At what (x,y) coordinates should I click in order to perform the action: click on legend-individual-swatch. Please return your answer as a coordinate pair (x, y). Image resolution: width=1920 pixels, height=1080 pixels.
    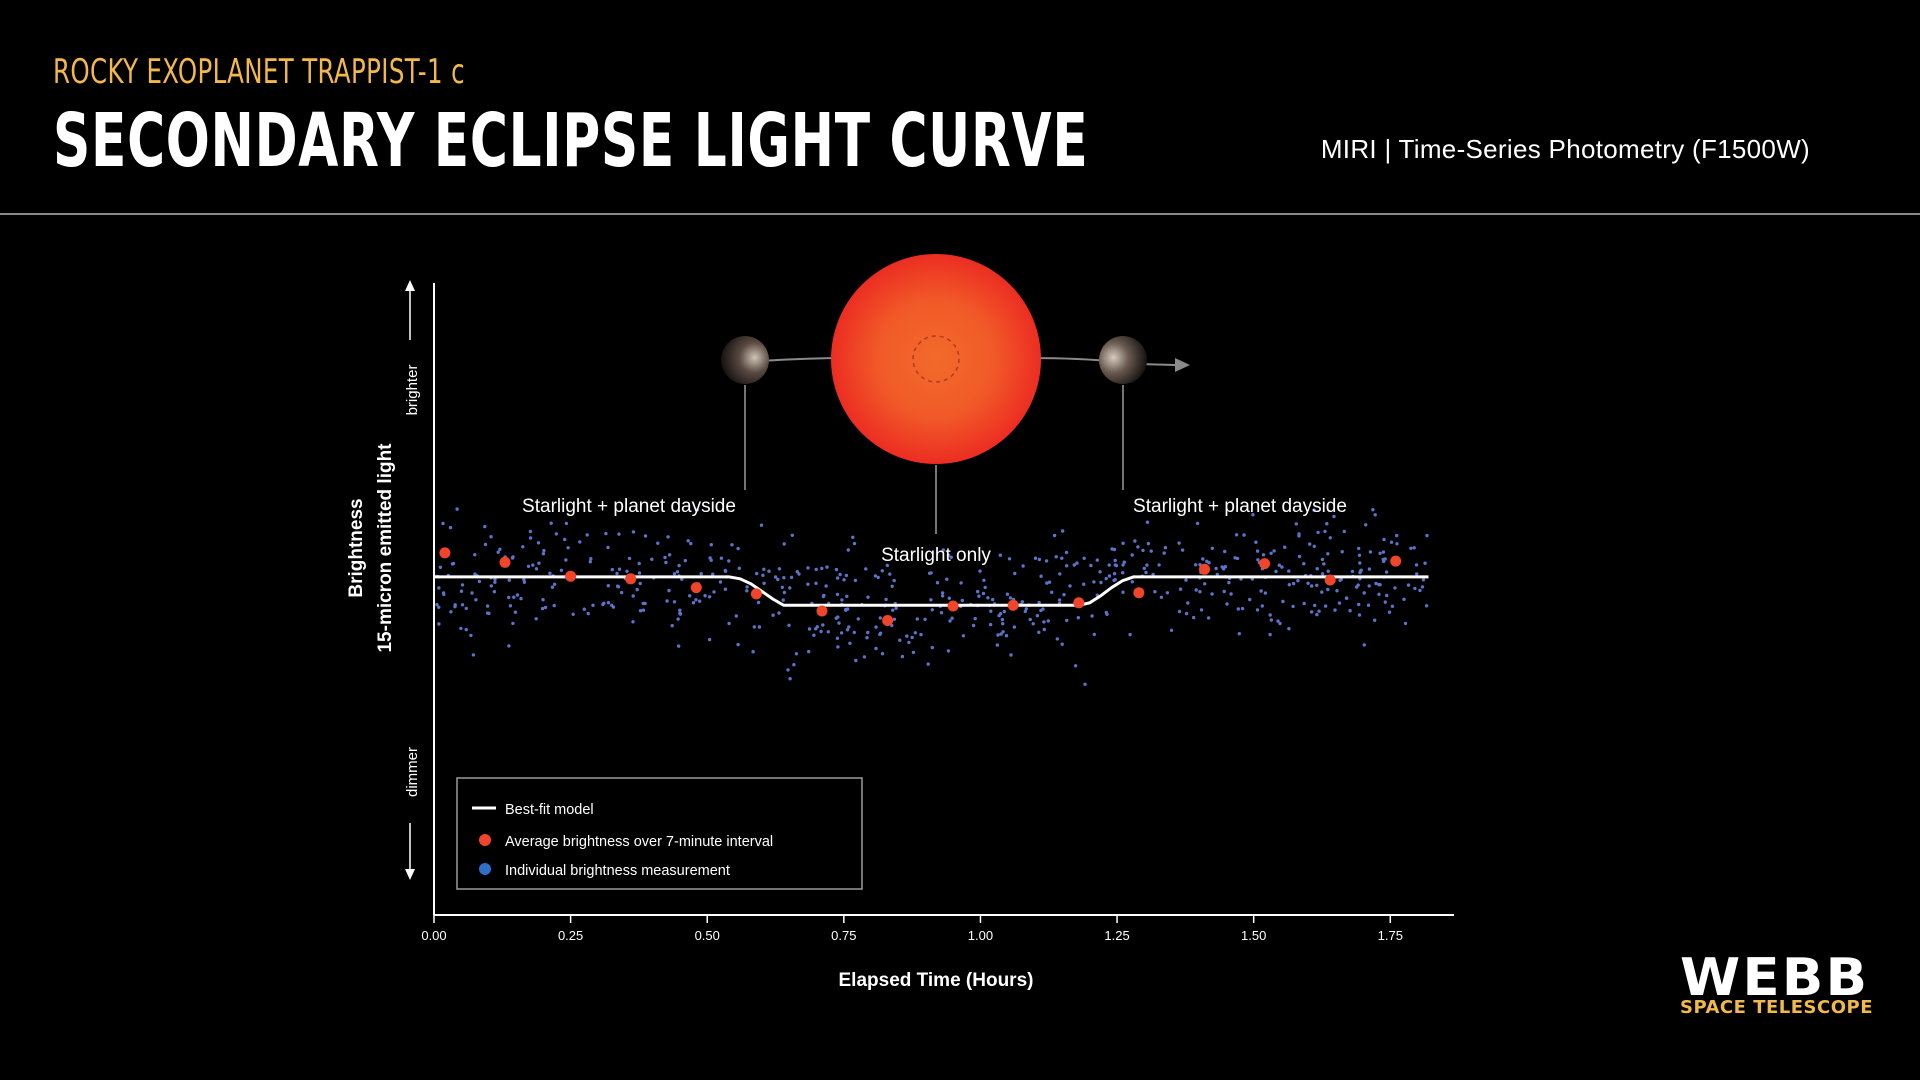
    Looking at the image, I should click on (485, 869).